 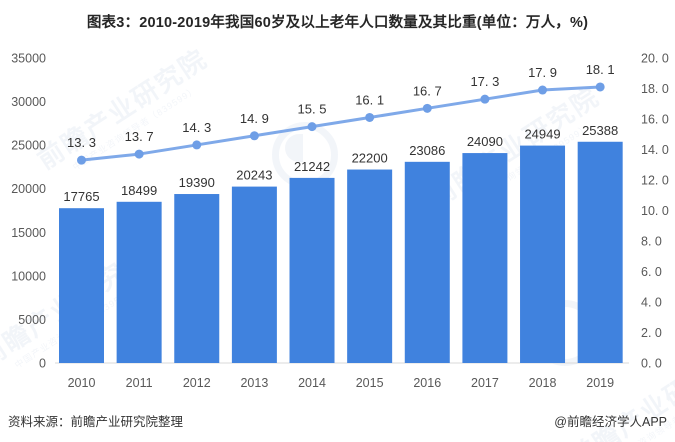 What do you see at coordinates (254, 274) in the screenshot?
I see `bar-2013` at bounding box center [254, 274].